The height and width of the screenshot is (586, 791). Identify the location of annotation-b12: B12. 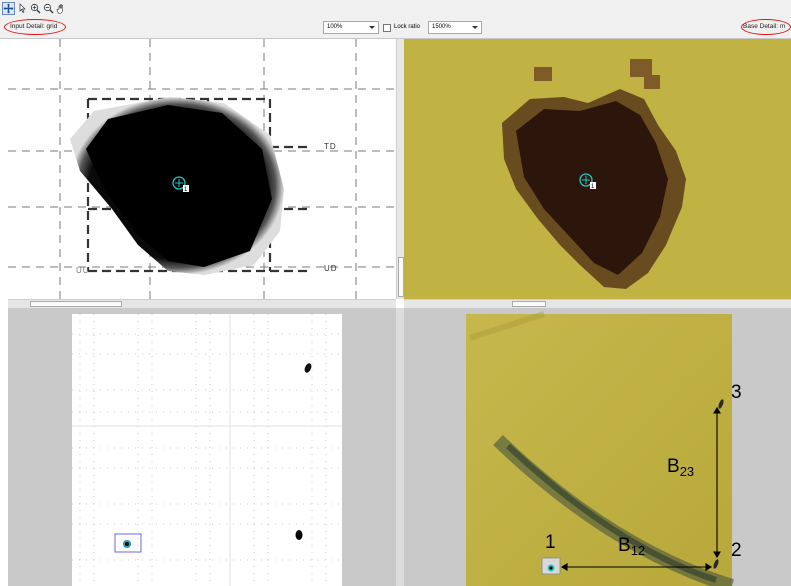
(631, 546).